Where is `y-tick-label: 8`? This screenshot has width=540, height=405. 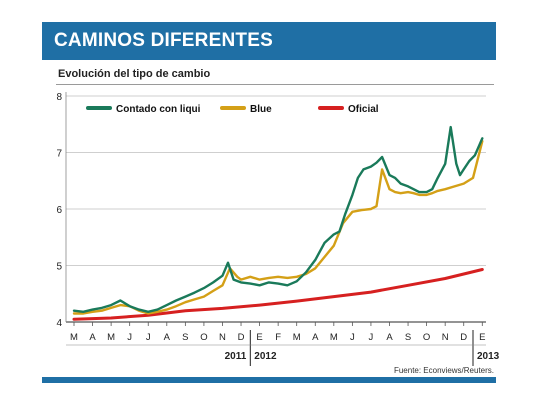
y-tick-label: 8 is located at coordinates (59, 97).